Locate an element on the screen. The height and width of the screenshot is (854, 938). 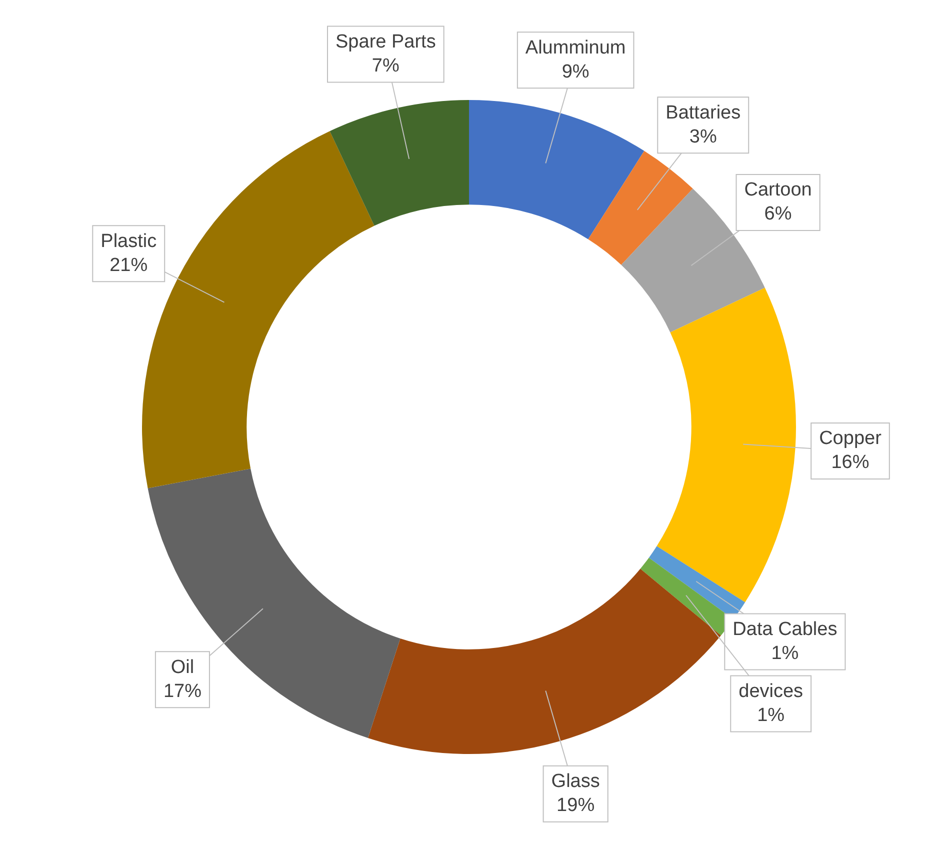
data-label: 21% is located at coordinates (129, 265).